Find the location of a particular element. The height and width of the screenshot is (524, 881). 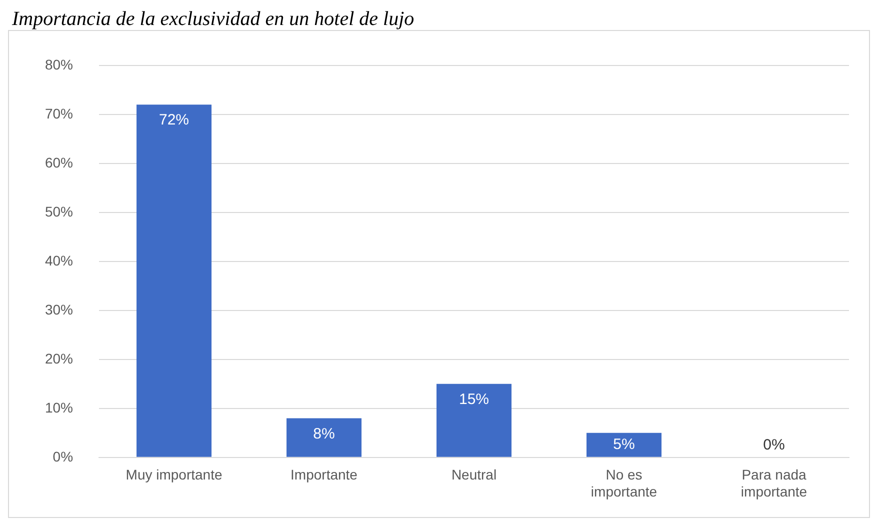

y-tick-label: 60% is located at coordinates (59, 162).